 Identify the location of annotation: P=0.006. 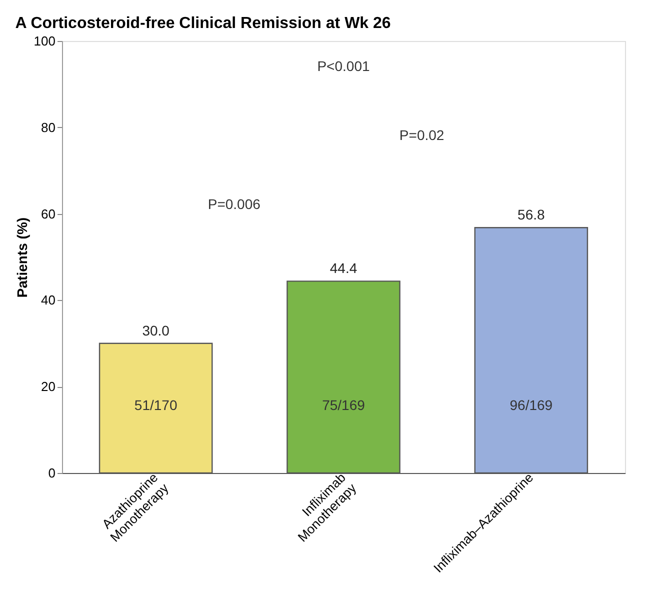
(234, 204).